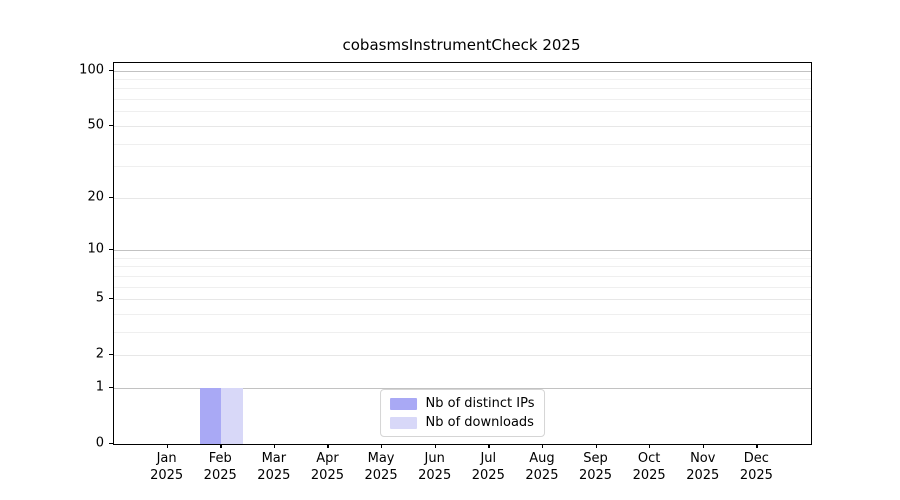 Image resolution: width=900 pixels, height=500 pixels. What do you see at coordinates (462, 413) in the screenshot?
I see `legend: Nb of distinct IPs Nb of downloads` at bounding box center [462, 413].